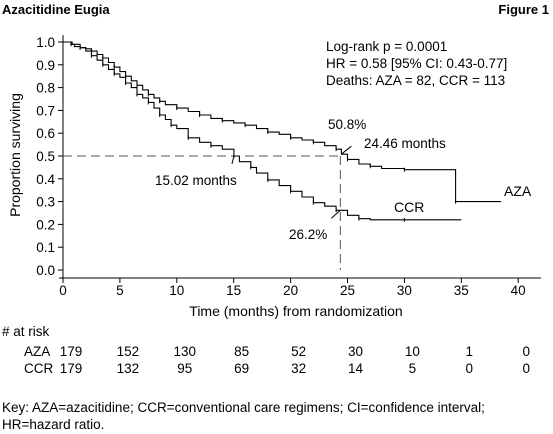 The height and width of the screenshot is (434, 553). I want to click on at-risk-value: 132, so click(128, 368).